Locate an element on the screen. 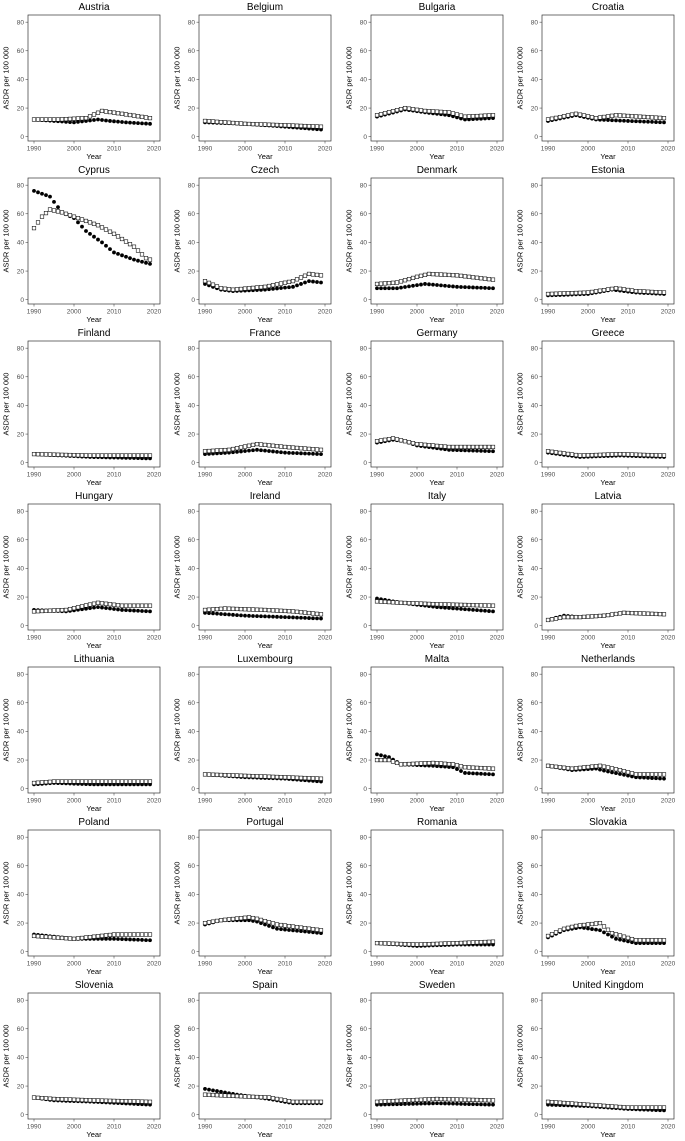  panel-title: Czech is located at coordinates (265, 170).